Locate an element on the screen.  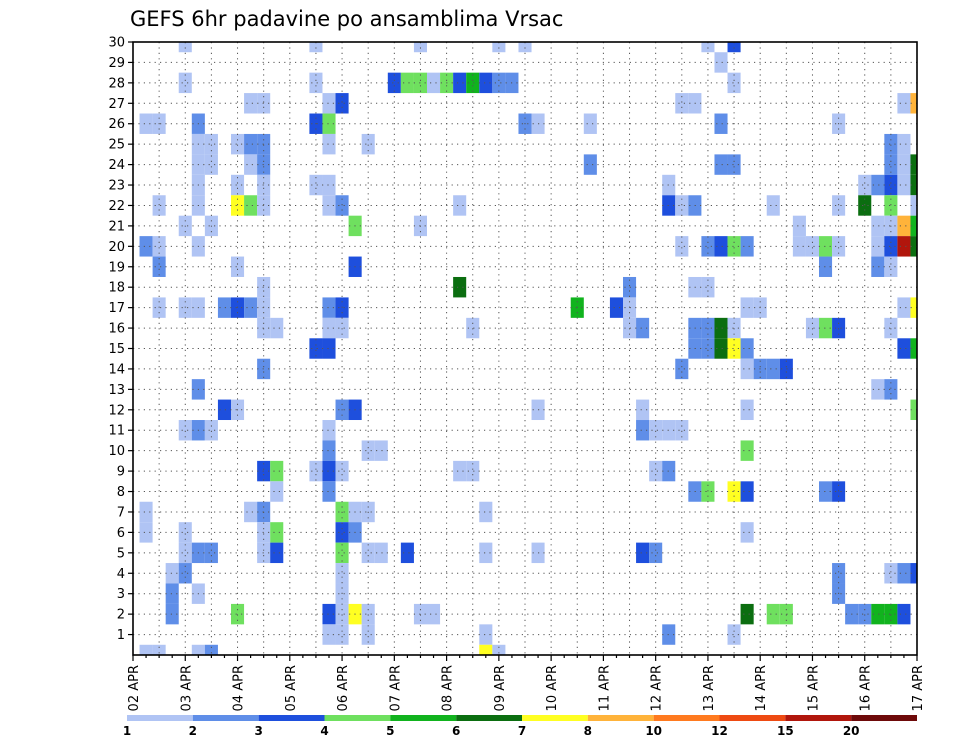
y-tick-label: 23 is located at coordinates (116, 186).